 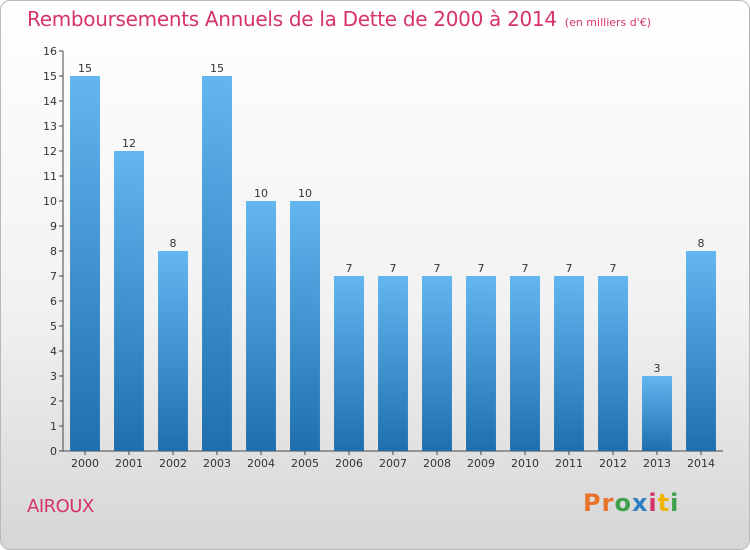 What do you see at coordinates (569, 463) in the screenshot?
I see `x-tick-label-2011: 2011` at bounding box center [569, 463].